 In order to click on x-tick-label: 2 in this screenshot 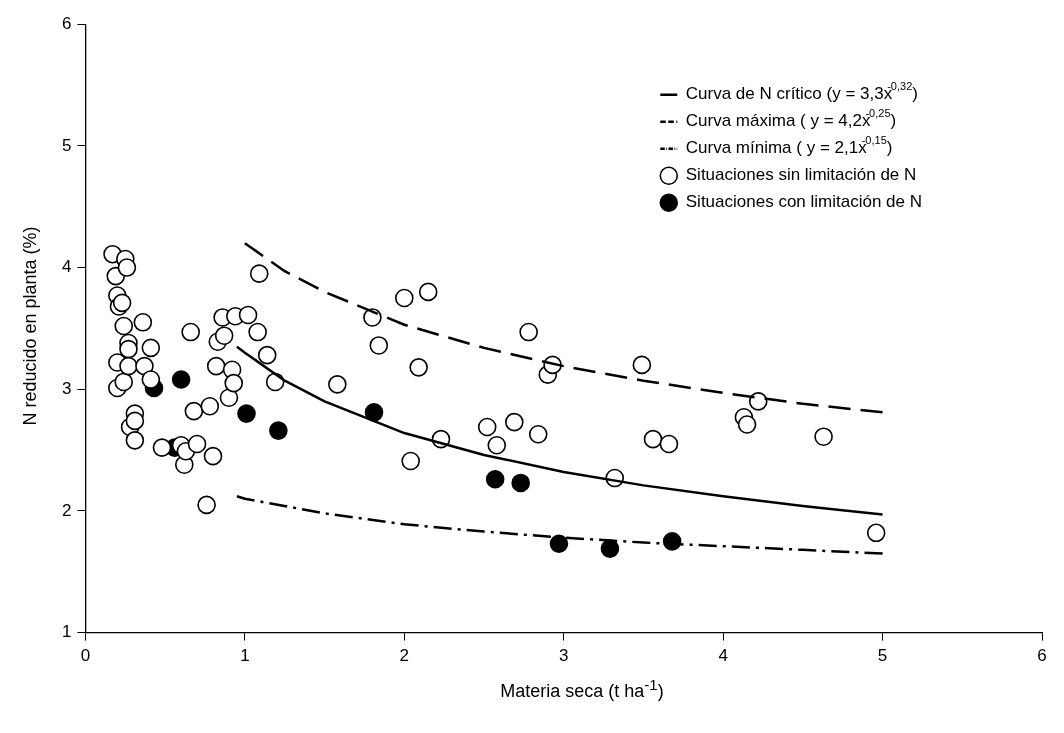, I will do `click(404, 656)`.